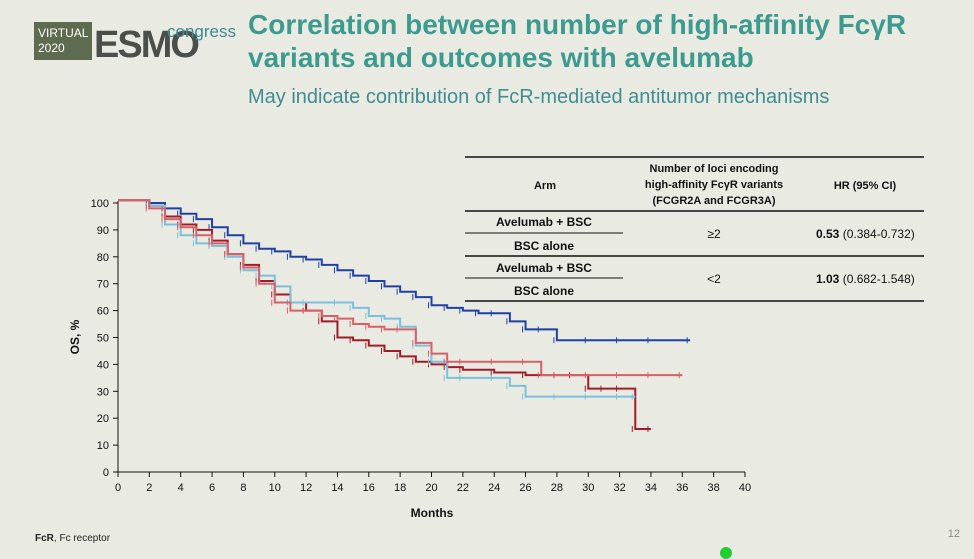 This screenshot has height=559, width=974. Describe the element at coordinates (544, 268) in the screenshot. I see `group2-arm-avelumab: Avelumab + BSC` at that location.